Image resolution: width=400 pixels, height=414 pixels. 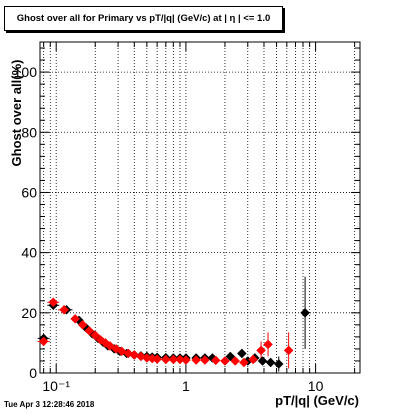 I want to click on x-tick-label: 1, so click(x=186, y=386).